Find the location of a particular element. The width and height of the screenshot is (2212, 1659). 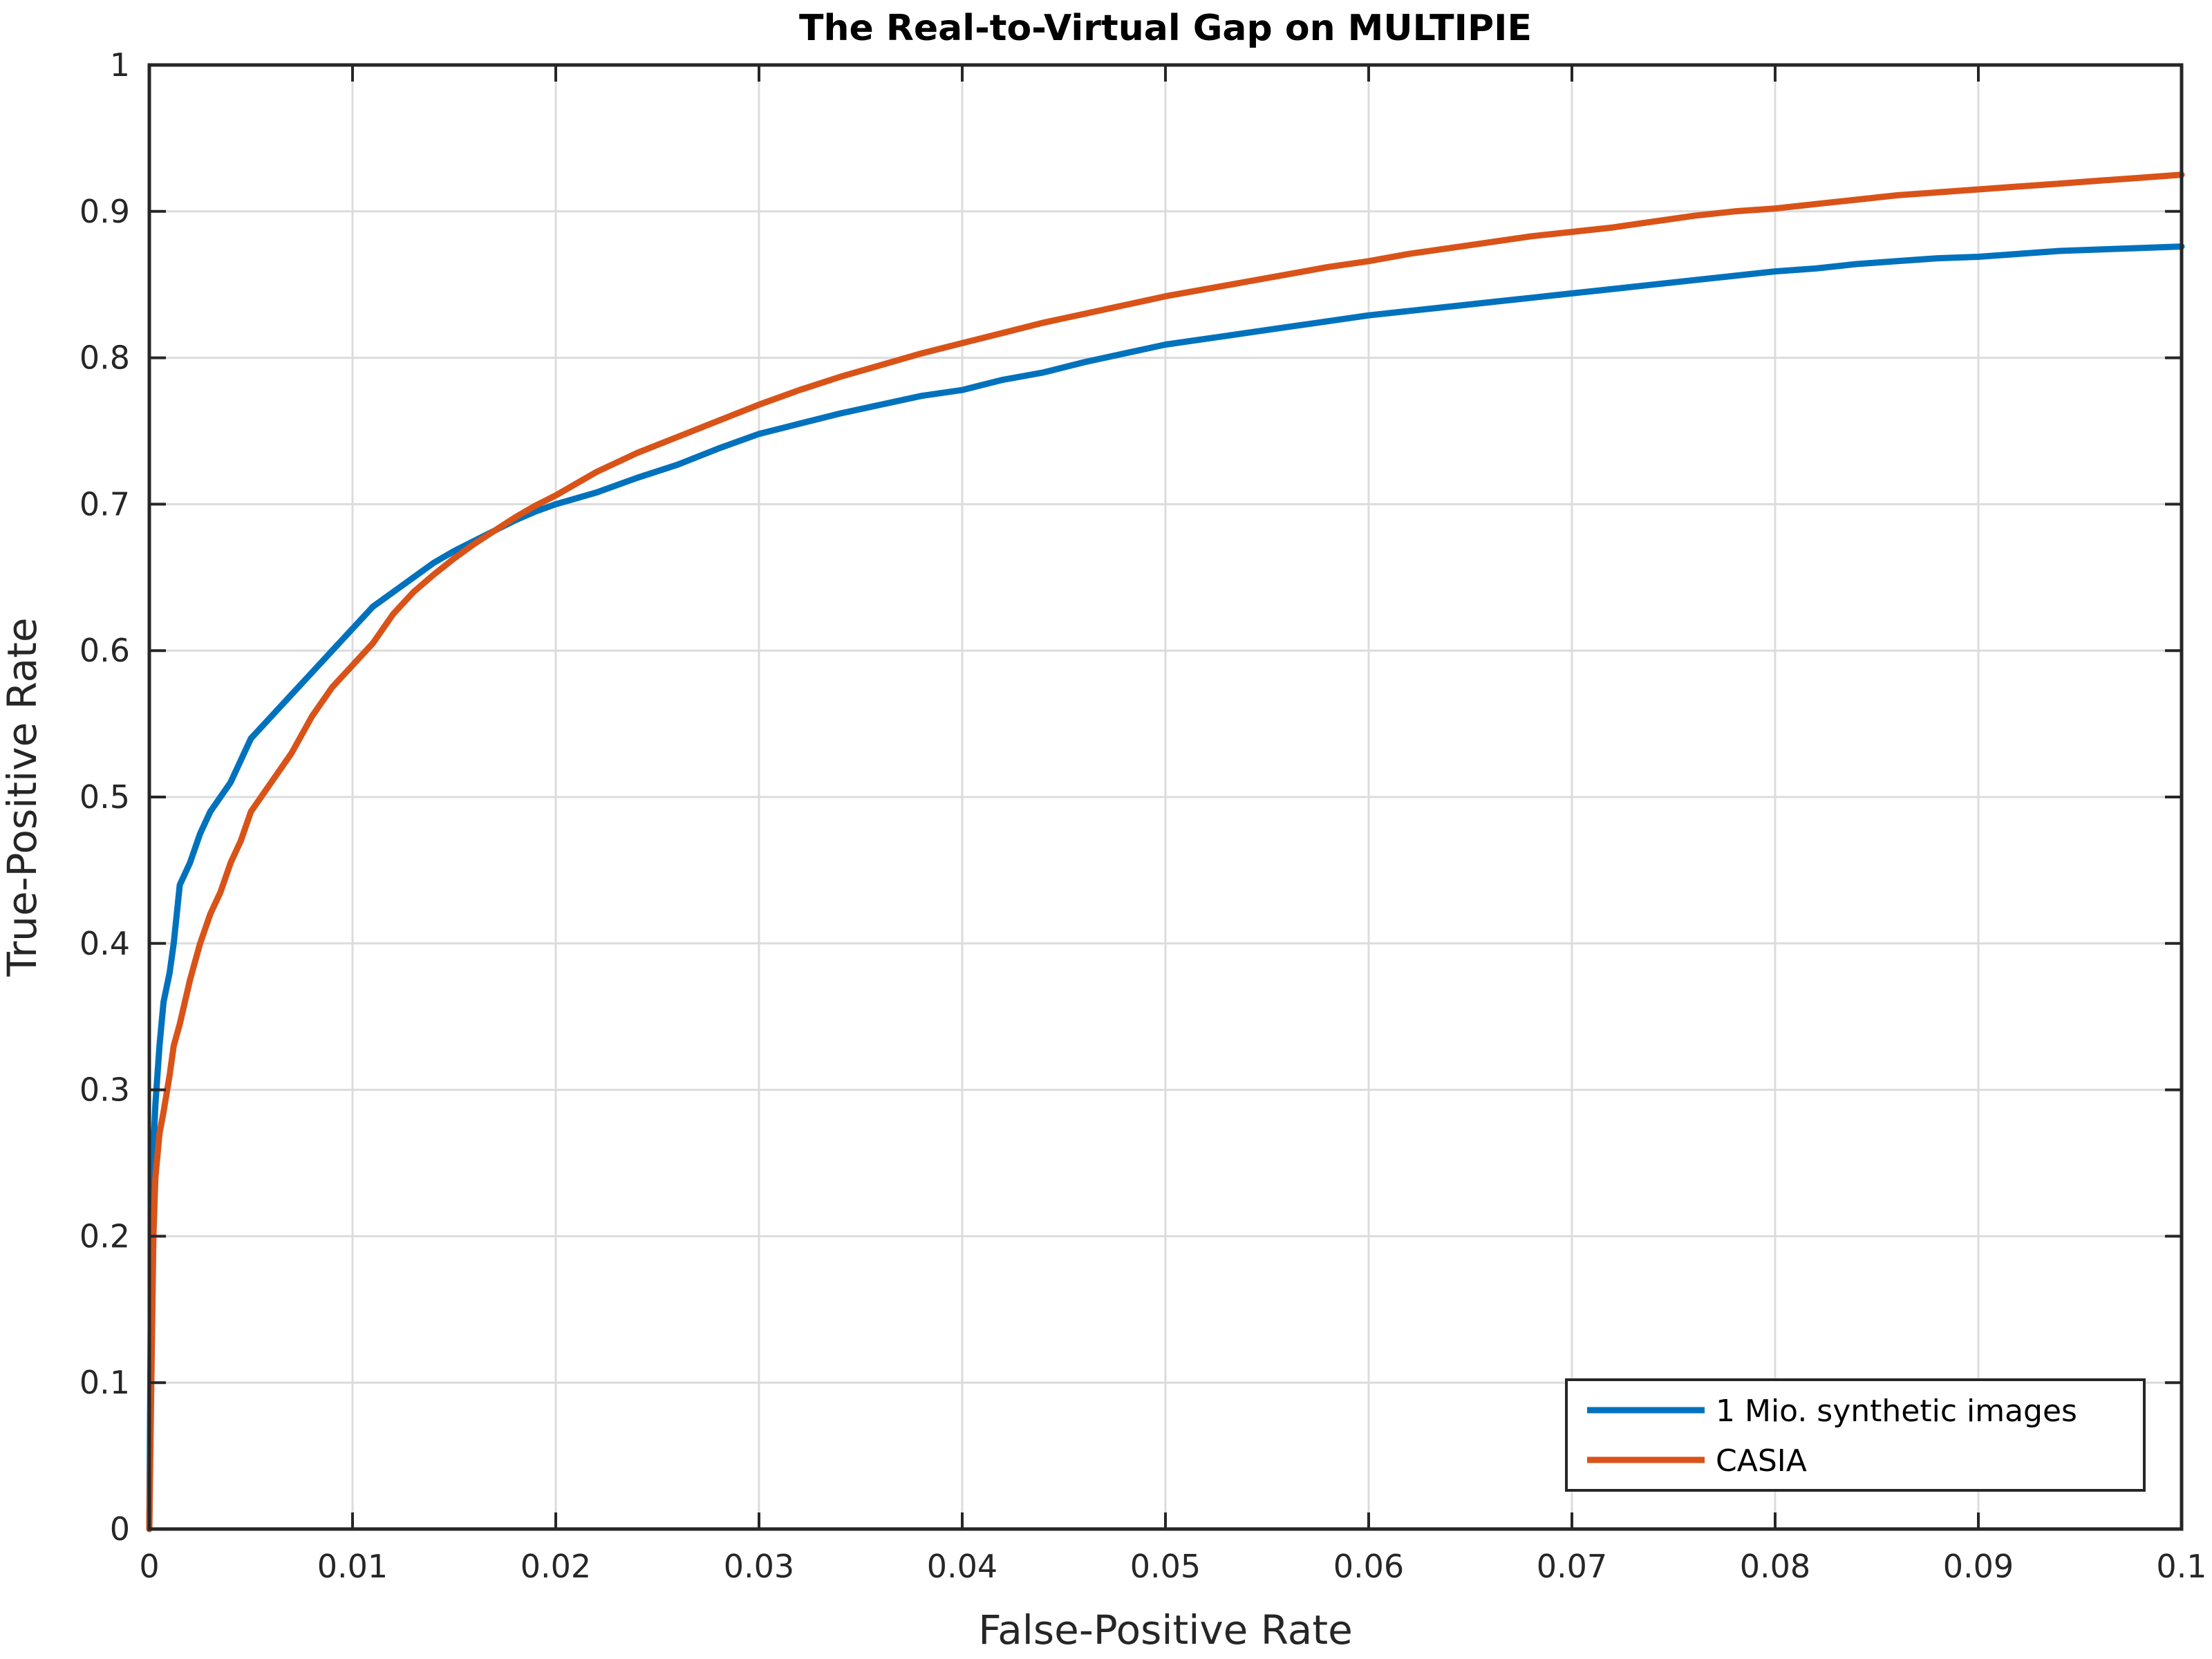

x-tick-label: 0.08 is located at coordinates (1775, 1567).